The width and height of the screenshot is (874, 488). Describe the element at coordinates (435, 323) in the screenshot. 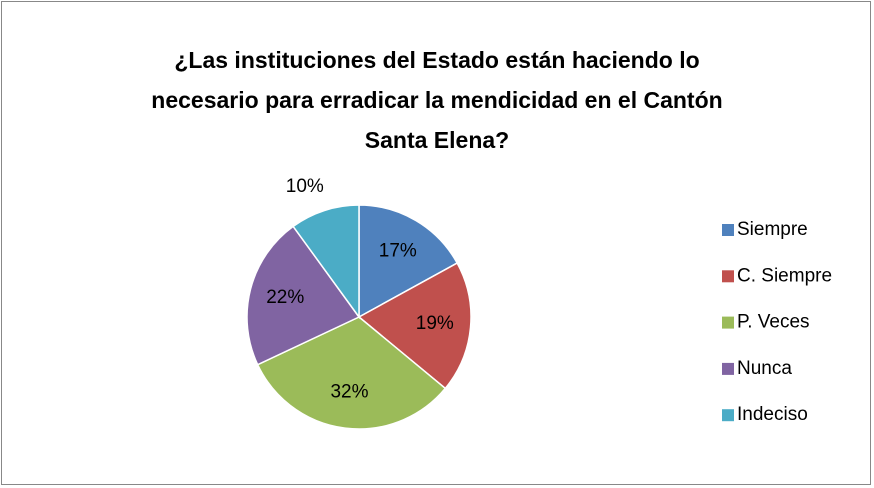

I see `data-label: 19%` at that location.